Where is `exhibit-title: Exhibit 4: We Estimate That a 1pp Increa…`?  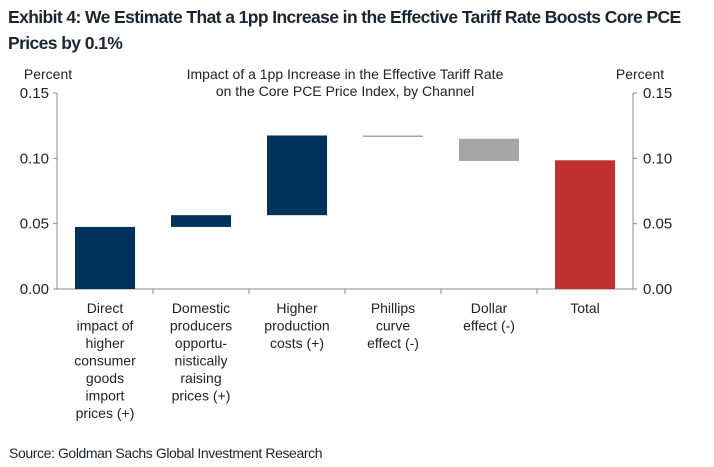 exhibit-title: Exhibit 4: We Estimate That a 1pp Increa… is located at coordinates (344, 30).